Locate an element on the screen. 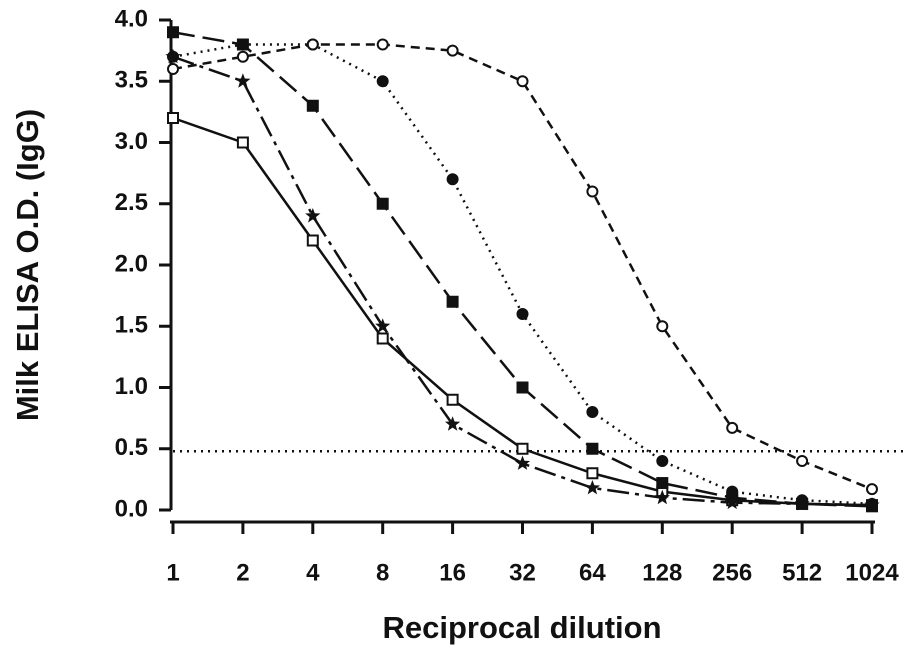 This screenshot has height=652, width=910. x-axis-title: Reciprocal dilution is located at coordinates (521, 627).